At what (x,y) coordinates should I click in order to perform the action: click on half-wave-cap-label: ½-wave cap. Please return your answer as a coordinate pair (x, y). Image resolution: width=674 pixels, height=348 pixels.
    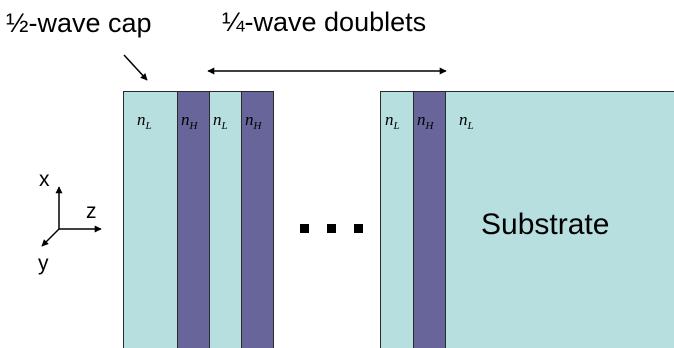
    Looking at the image, I should click on (79, 23).